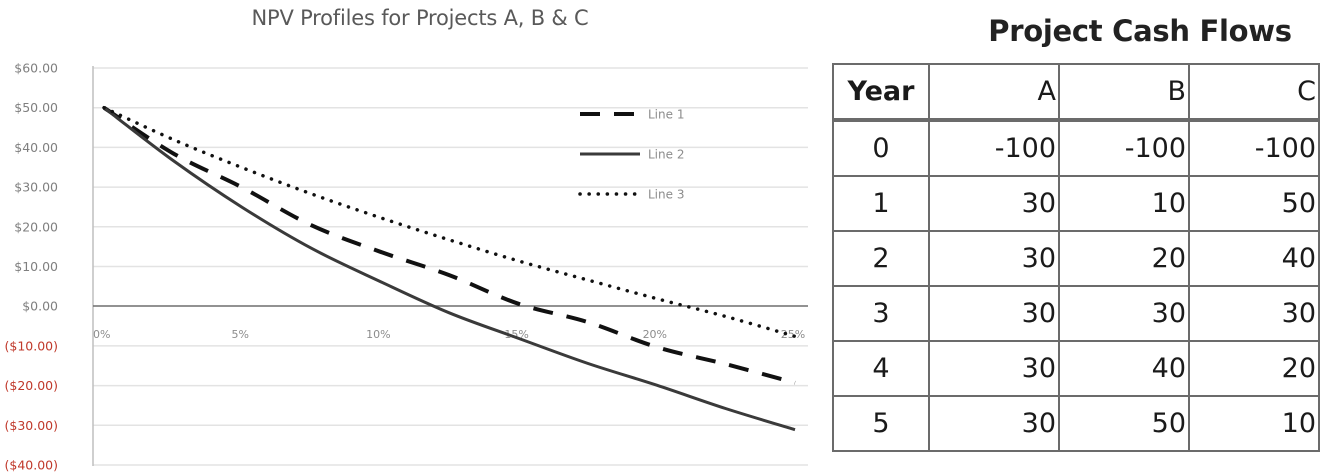  What do you see at coordinates (1124, 92) in the screenshot?
I see `header-b: B` at bounding box center [1124, 92].